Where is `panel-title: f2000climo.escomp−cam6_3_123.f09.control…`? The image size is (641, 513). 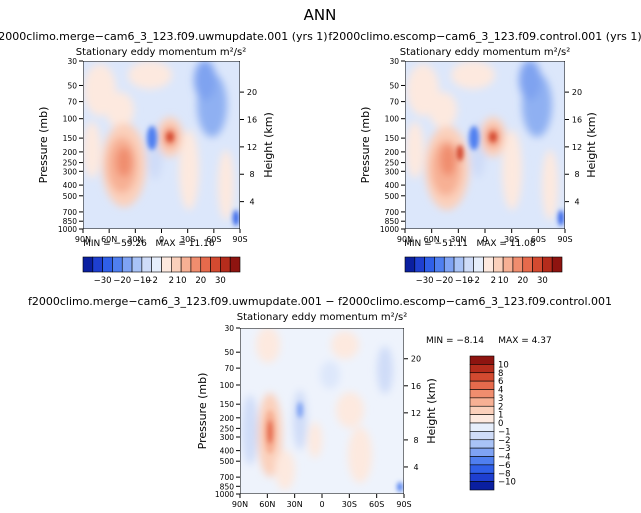
panel-title: f2000climo.escomp−cam6_3_123.f09.control… is located at coordinates (484, 36).